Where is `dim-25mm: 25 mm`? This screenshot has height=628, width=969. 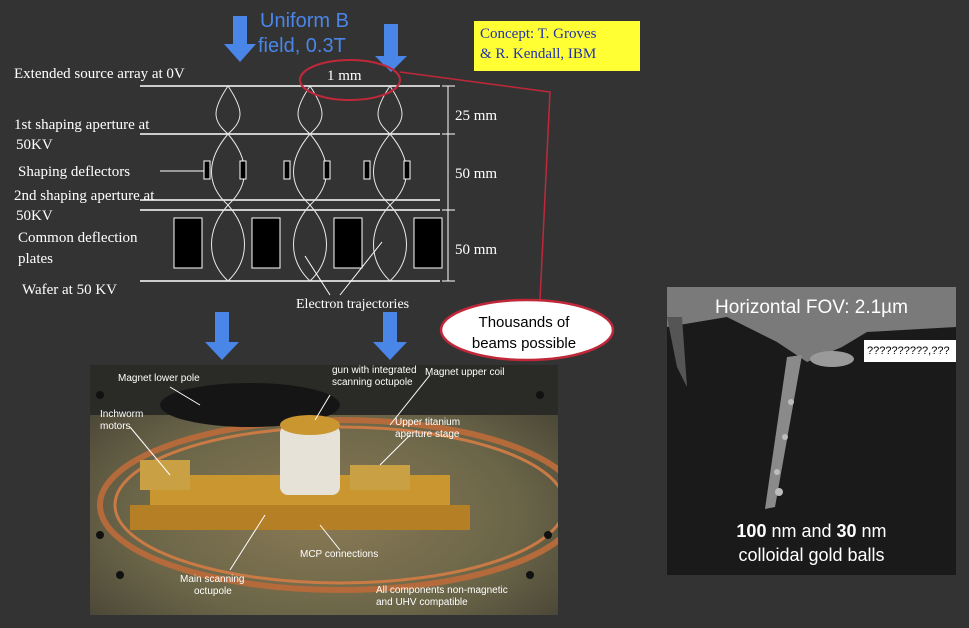 dim-25mm: 25 mm is located at coordinates (476, 116).